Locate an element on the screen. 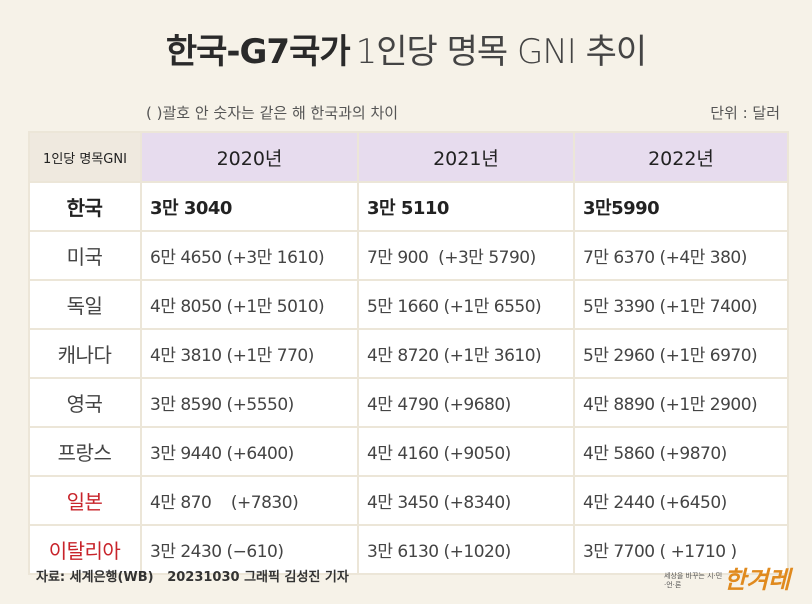 This screenshot has width=812, height=604. unit: 단위 : 달러 is located at coordinates (745, 113).